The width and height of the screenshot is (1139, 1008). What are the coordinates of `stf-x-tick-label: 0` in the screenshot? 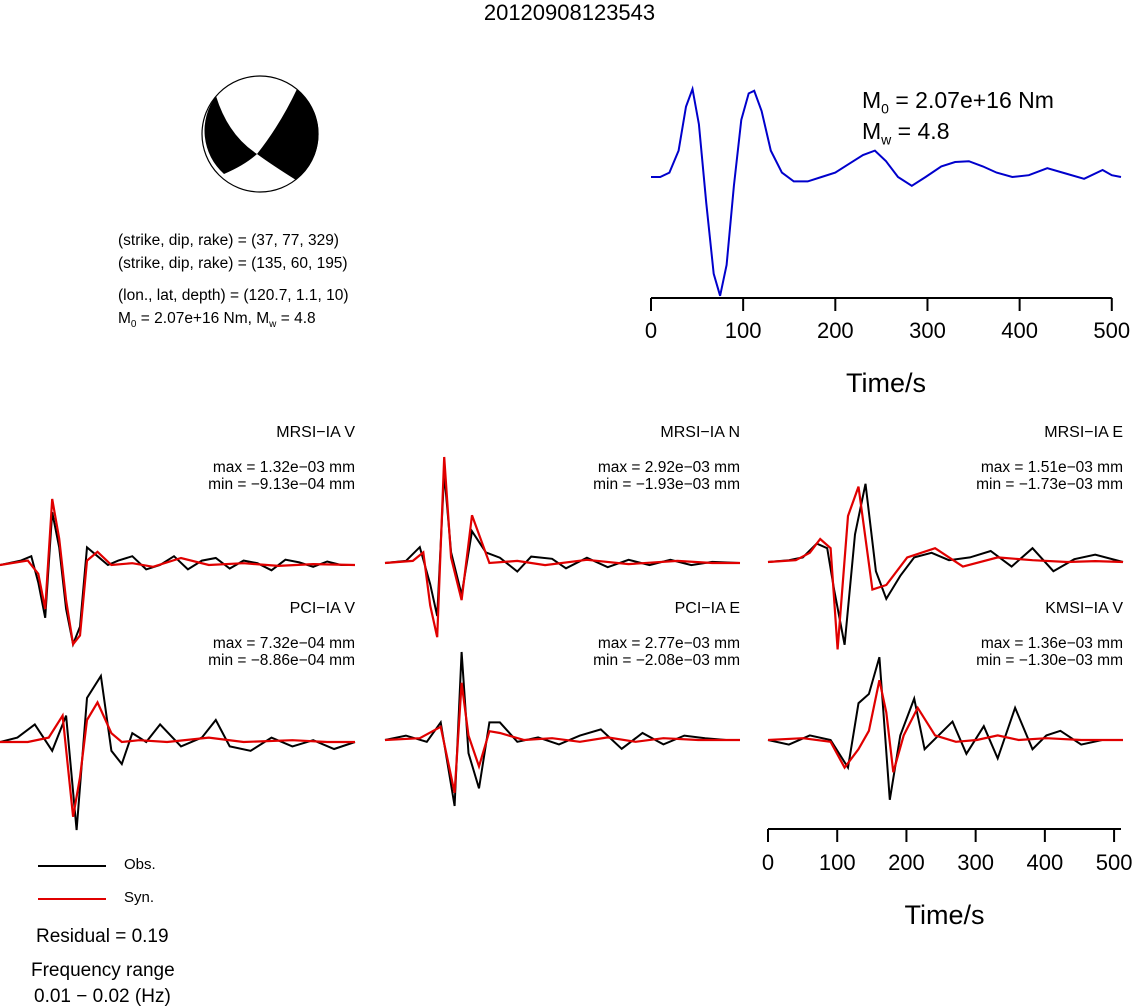 It's located at (651, 330).